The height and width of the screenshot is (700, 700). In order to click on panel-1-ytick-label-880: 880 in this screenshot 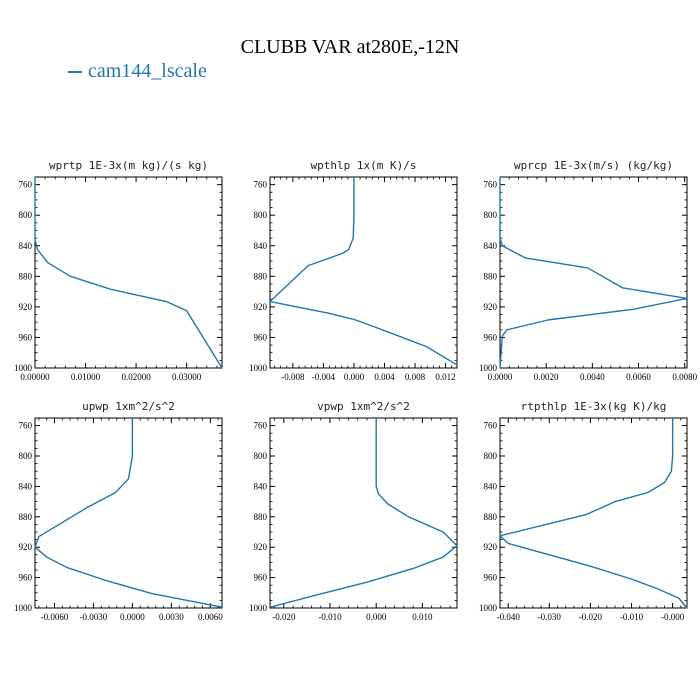, I will do `click(26, 276)`.